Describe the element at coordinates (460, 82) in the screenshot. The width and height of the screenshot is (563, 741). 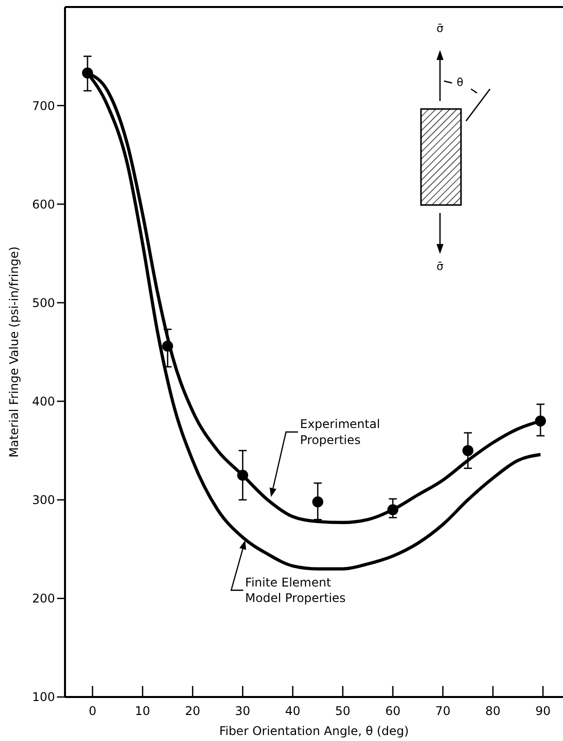
I see `annotation: θ` at that location.